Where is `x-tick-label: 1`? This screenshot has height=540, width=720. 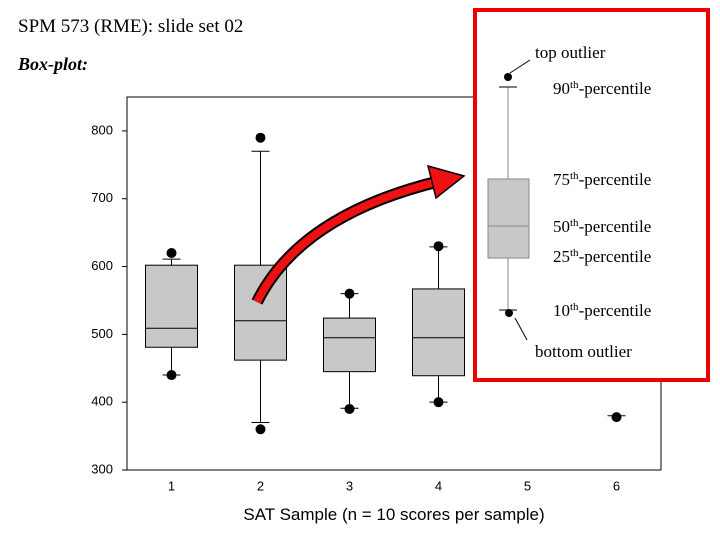
x-tick-label: 1 is located at coordinates (171, 485).